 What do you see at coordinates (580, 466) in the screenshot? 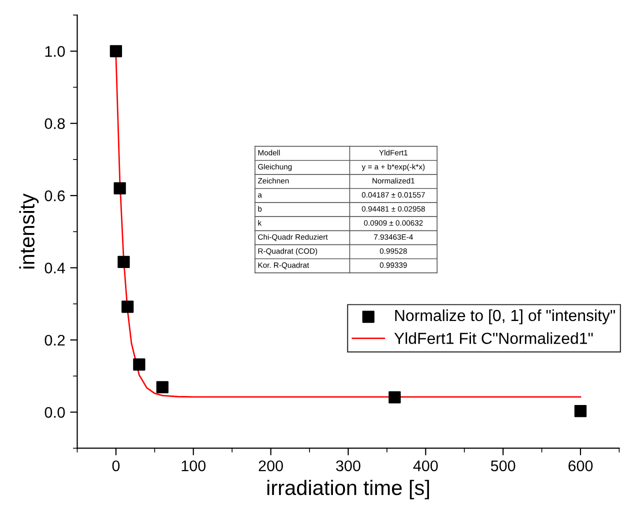
I see `x-tick-label: 600` at bounding box center [580, 466].